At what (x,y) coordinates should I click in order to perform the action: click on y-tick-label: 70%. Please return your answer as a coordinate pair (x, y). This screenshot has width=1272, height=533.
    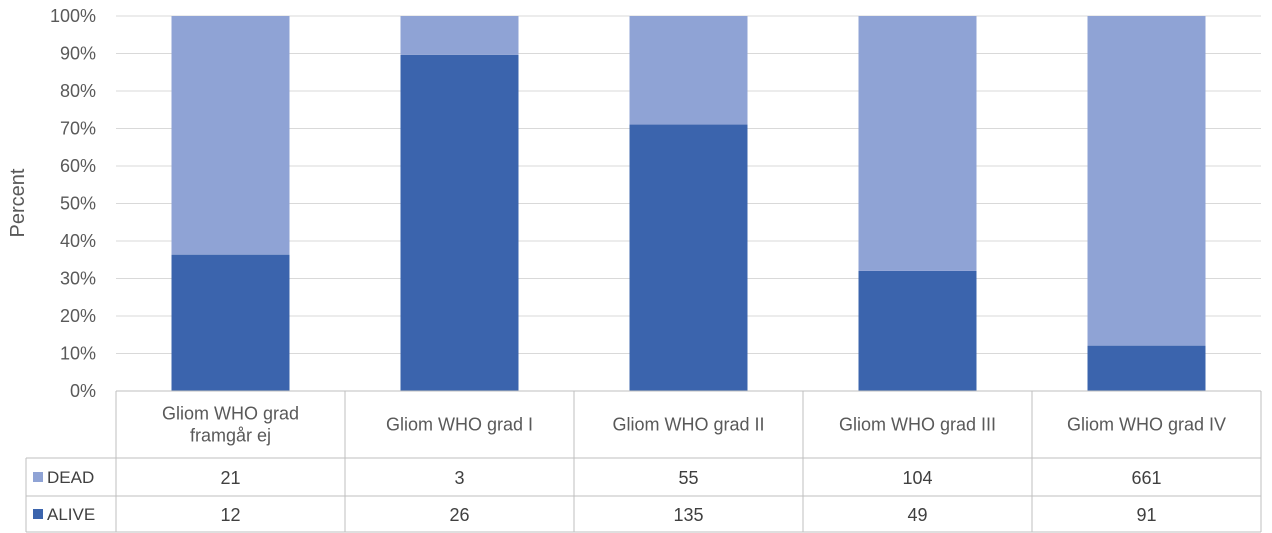
    Looking at the image, I should click on (78, 129).